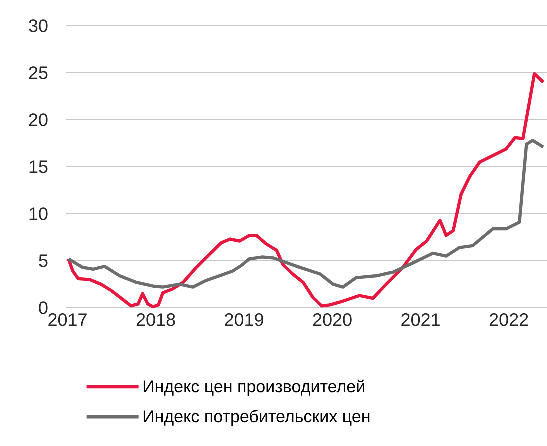 This screenshot has height=446, width=547. Describe the element at coordinates (38, 26) in the screenshot. I see `y-tick-label: 30` at that location.